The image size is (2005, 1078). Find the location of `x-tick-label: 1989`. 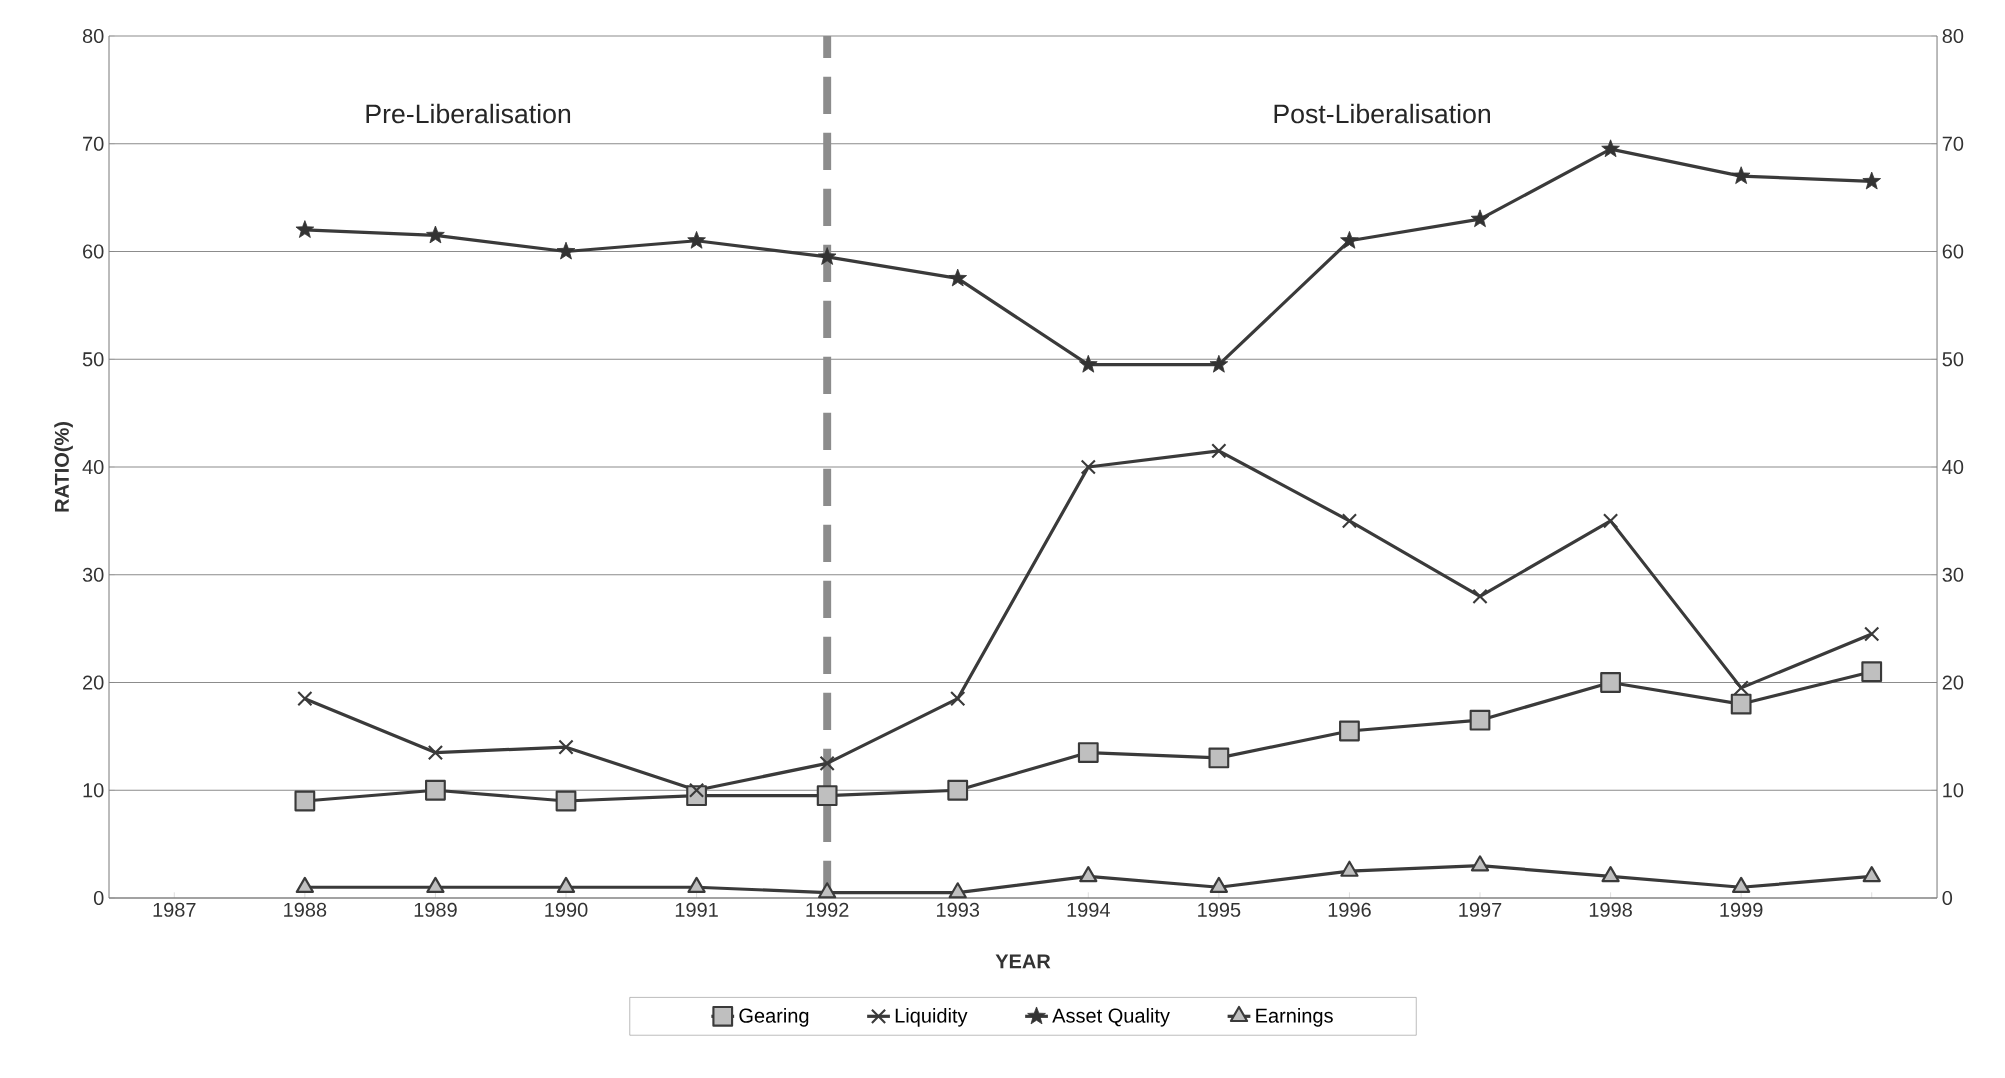

x-tick-label: 1989 is located at coordinates (435, 909).